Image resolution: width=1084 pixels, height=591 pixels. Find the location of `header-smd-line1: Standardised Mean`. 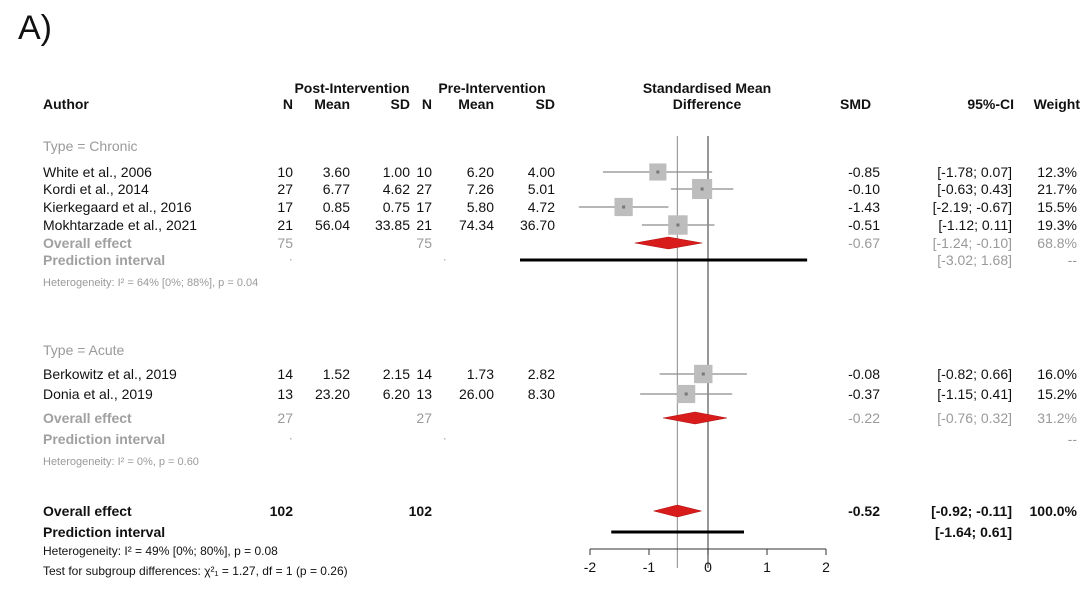

header-smd-line1: Standardised Mean is located at coordinates (707, 88).